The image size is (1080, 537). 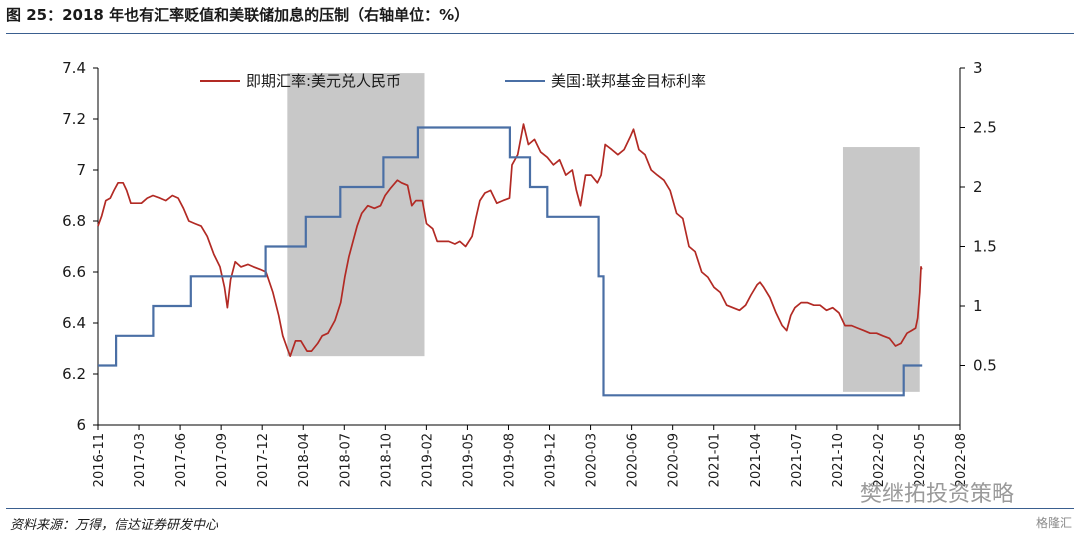 What do you see at coordinates (263, 460) in the screenshot?
I see `x-tick-label: 2017-12` at bounding box center [263, 460].